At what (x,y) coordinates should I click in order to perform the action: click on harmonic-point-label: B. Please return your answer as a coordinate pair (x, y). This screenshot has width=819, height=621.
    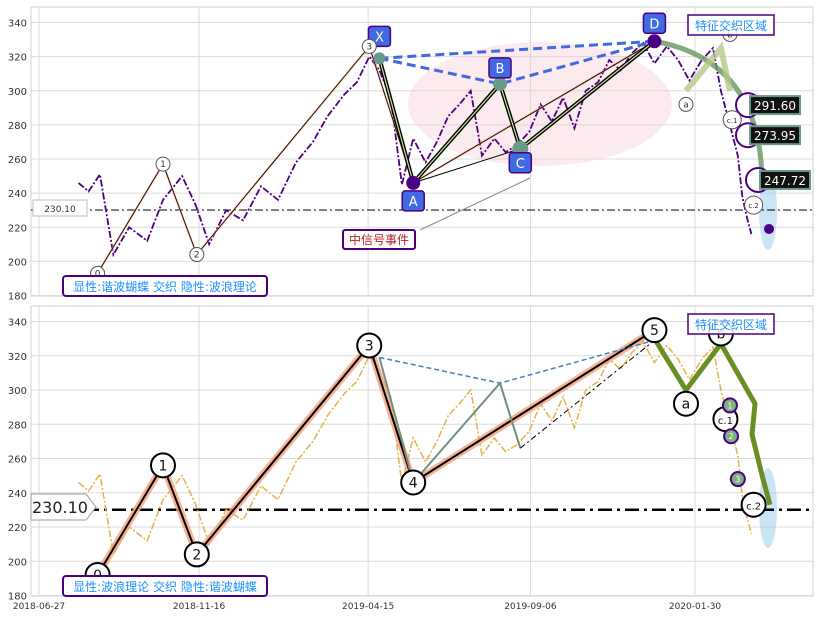
    Looking at the image, I should click on (500, 69).